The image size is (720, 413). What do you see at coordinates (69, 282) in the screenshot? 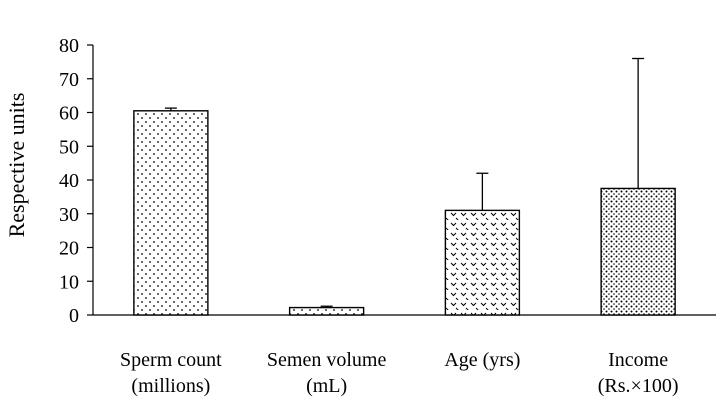
I see `y-tick-label: 10` at bounding box center [69, 282].